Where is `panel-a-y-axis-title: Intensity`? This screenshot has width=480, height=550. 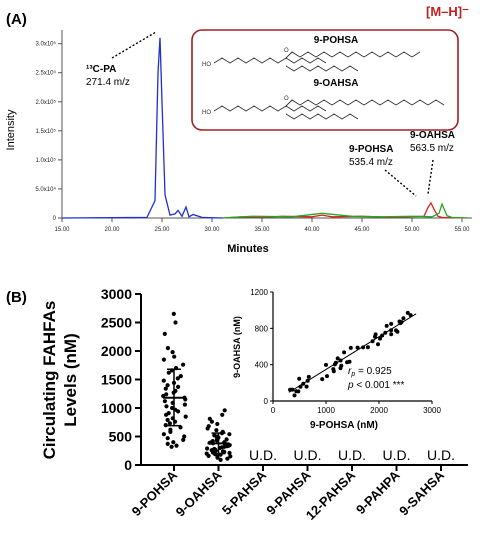 panel-a-y-axis-title: Intensity is located at coordinates (11, 129).